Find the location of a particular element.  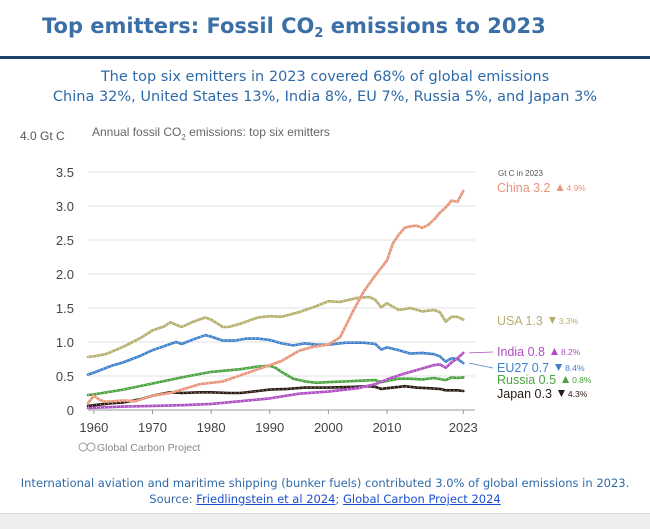

title-subscript: 2 is located at coordinates (319, 33).